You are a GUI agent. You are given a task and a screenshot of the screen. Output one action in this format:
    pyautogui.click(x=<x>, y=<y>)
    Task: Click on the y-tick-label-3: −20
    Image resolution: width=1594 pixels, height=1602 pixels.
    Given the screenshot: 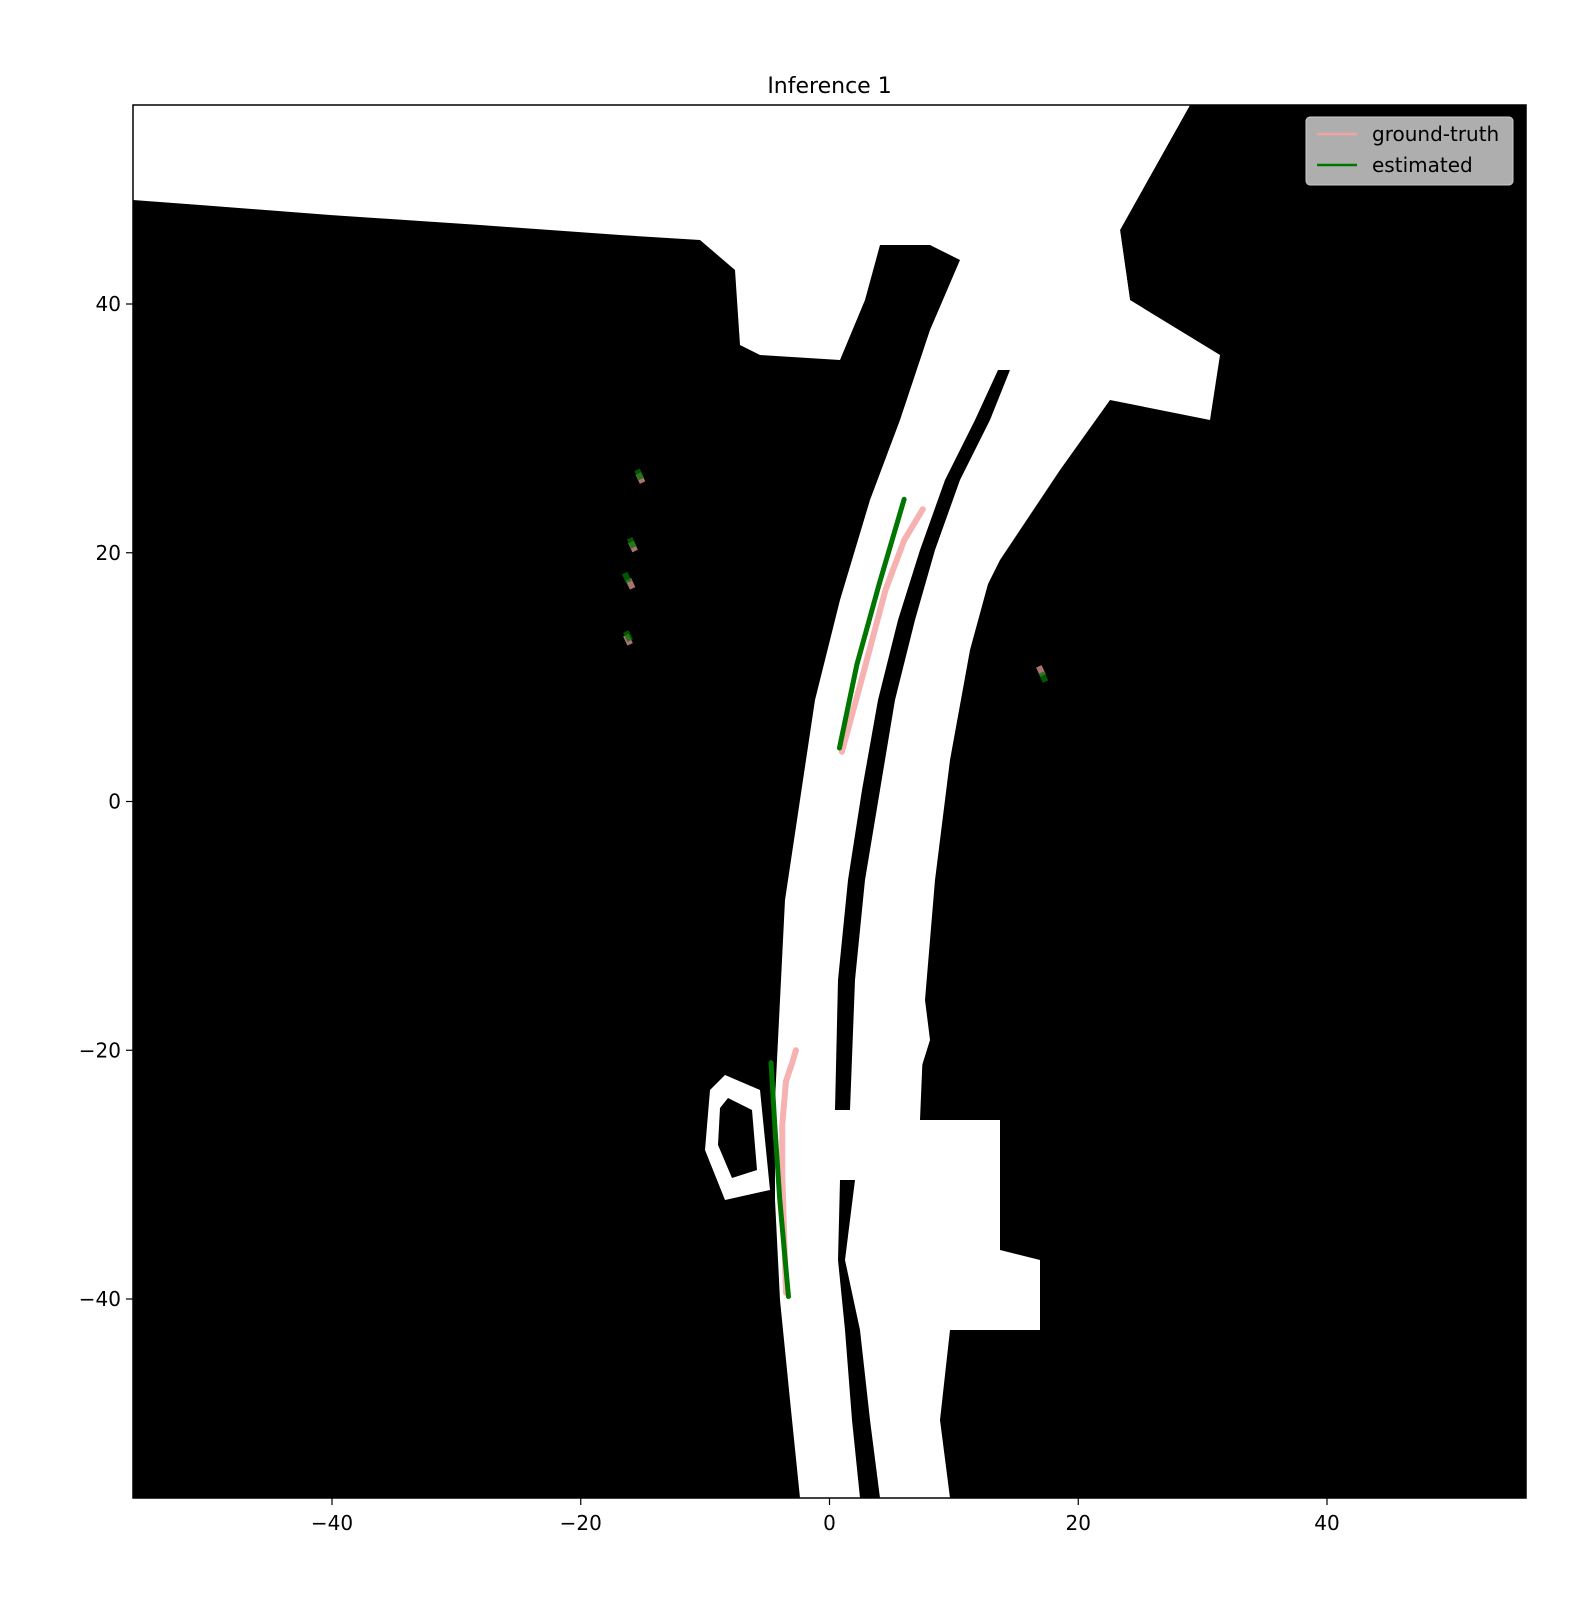 What is the action you would take?
    pyautogui.click(x=100, y=1050)
    